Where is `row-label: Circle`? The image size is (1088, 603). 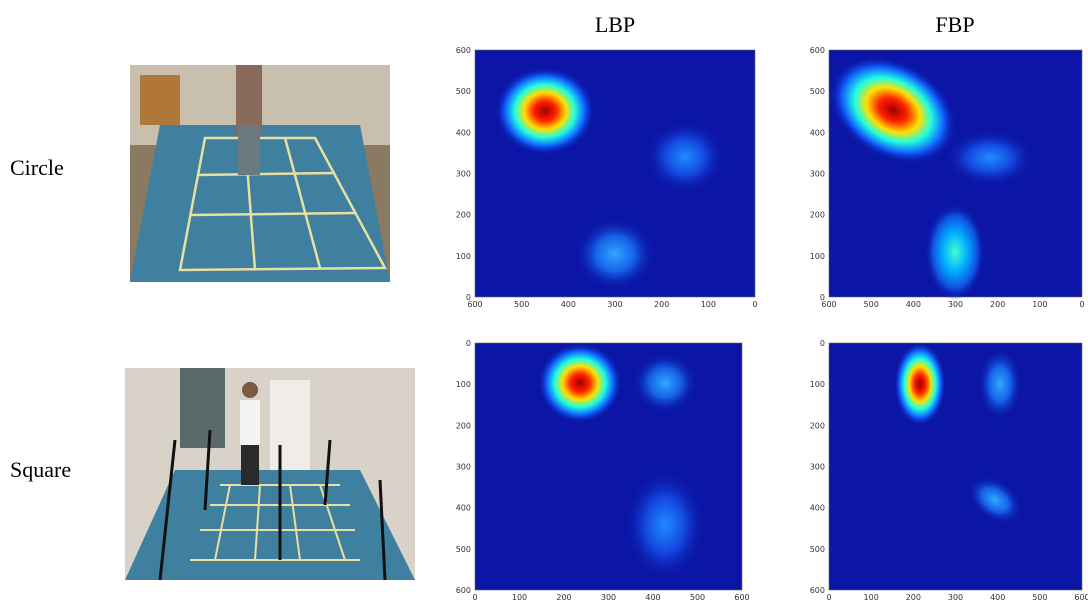
row-label: Circle is located at coordinates (37, 167).